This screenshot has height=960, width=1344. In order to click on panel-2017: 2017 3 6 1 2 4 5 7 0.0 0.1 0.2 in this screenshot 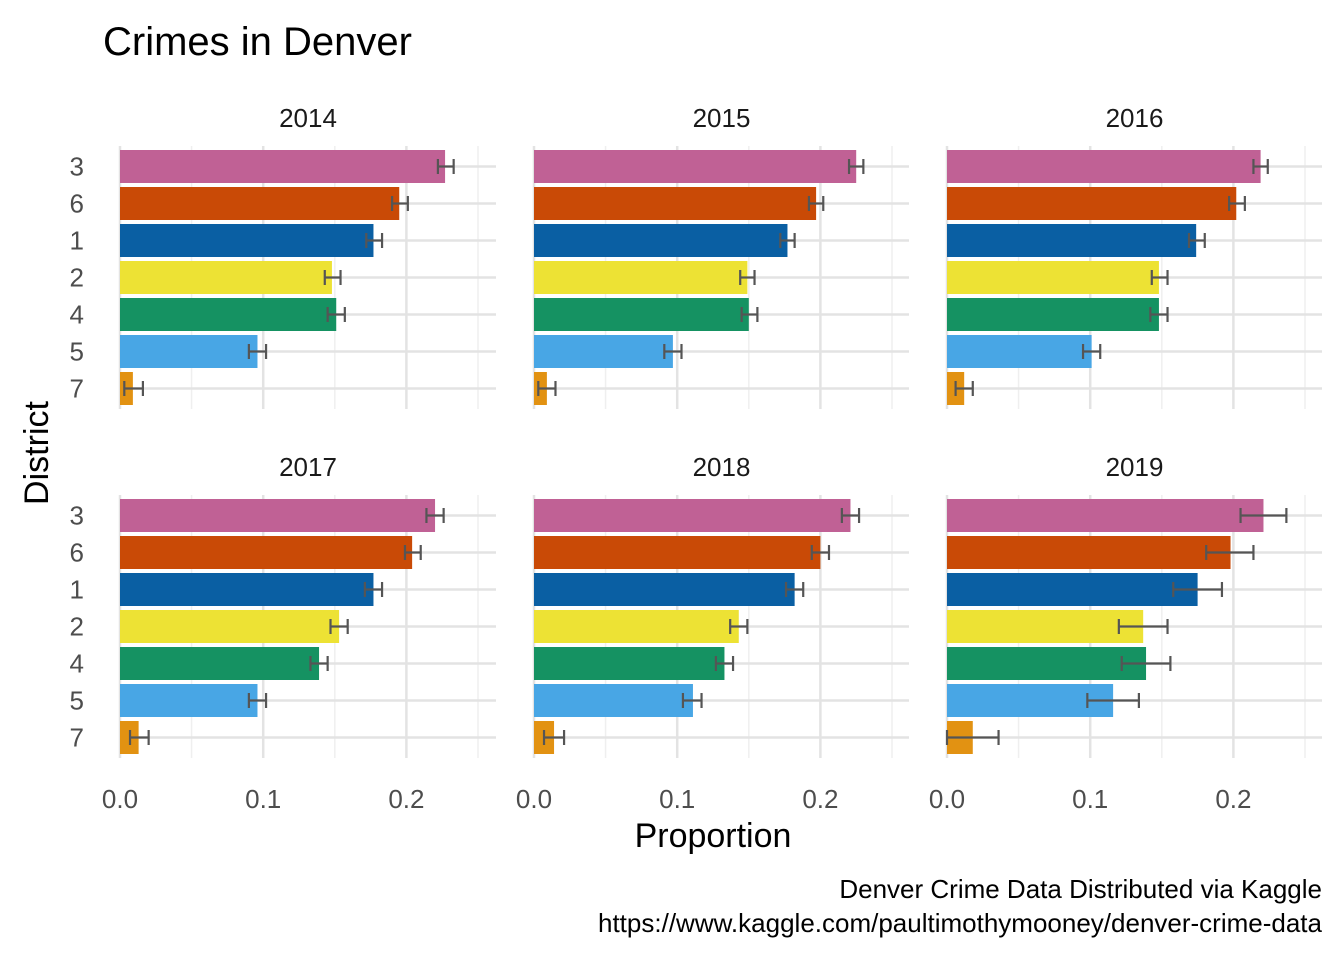, I will do `click(283, 633)`.